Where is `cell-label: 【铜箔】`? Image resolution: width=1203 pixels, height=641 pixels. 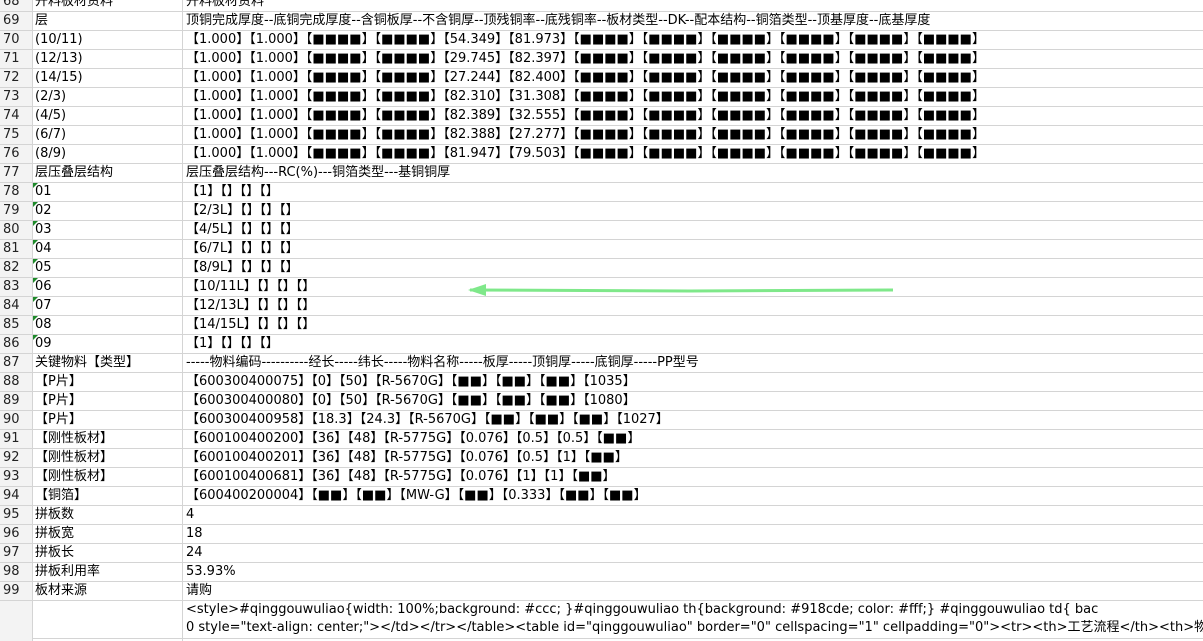 cell-label: 【铜箔】 is located at coordinates (108, 496).